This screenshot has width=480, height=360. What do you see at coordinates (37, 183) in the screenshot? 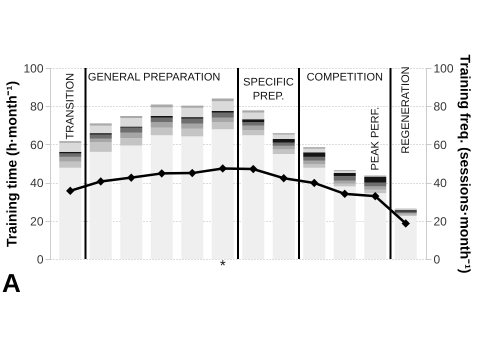
I see `y-tick-label: 40` at bounding box center [37, 183].